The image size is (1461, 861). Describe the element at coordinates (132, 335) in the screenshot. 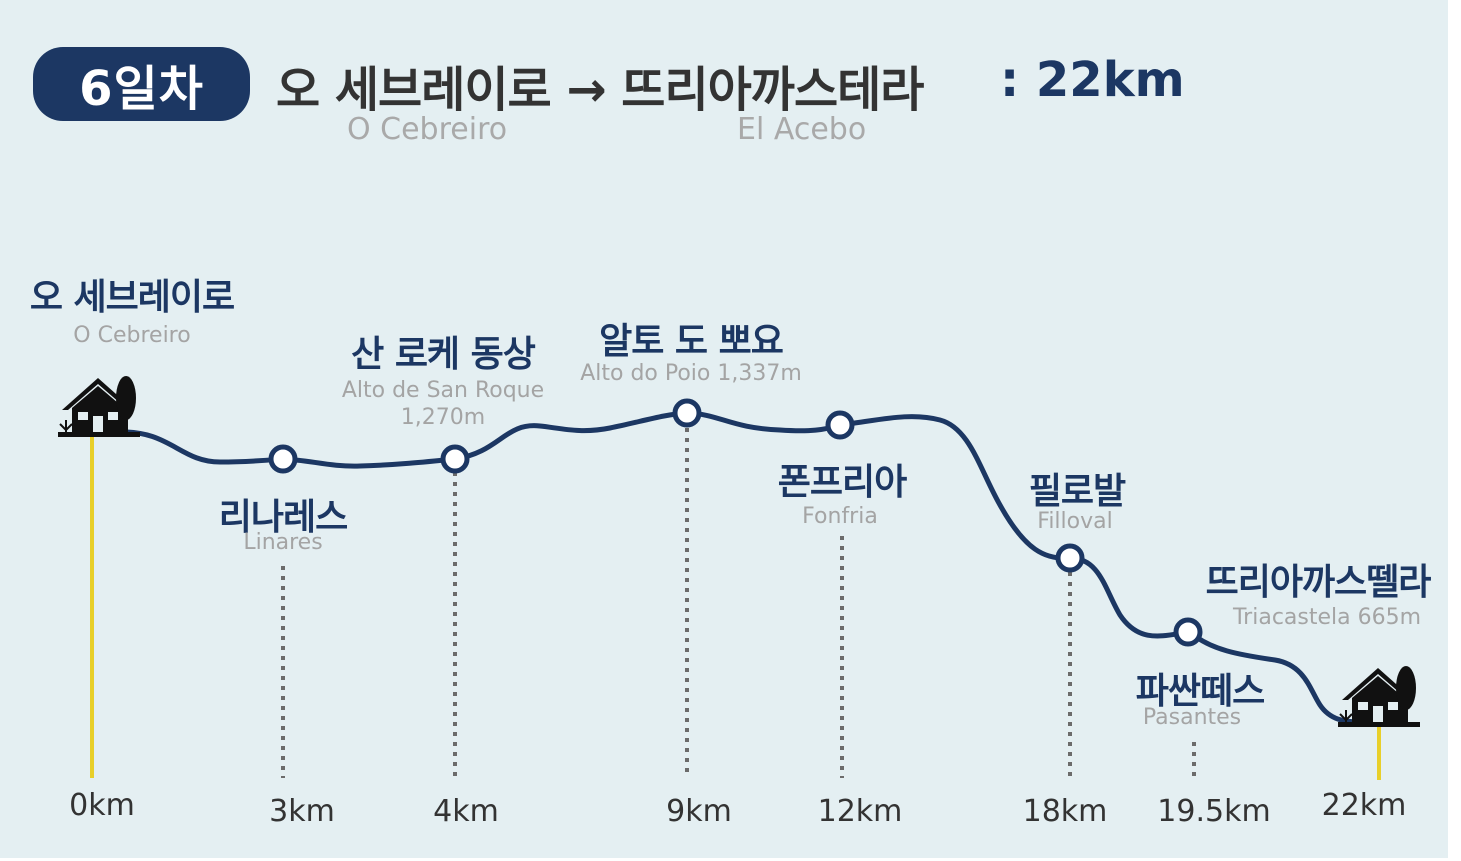

I see `stop-name-en: O Cebreiro` at that location.